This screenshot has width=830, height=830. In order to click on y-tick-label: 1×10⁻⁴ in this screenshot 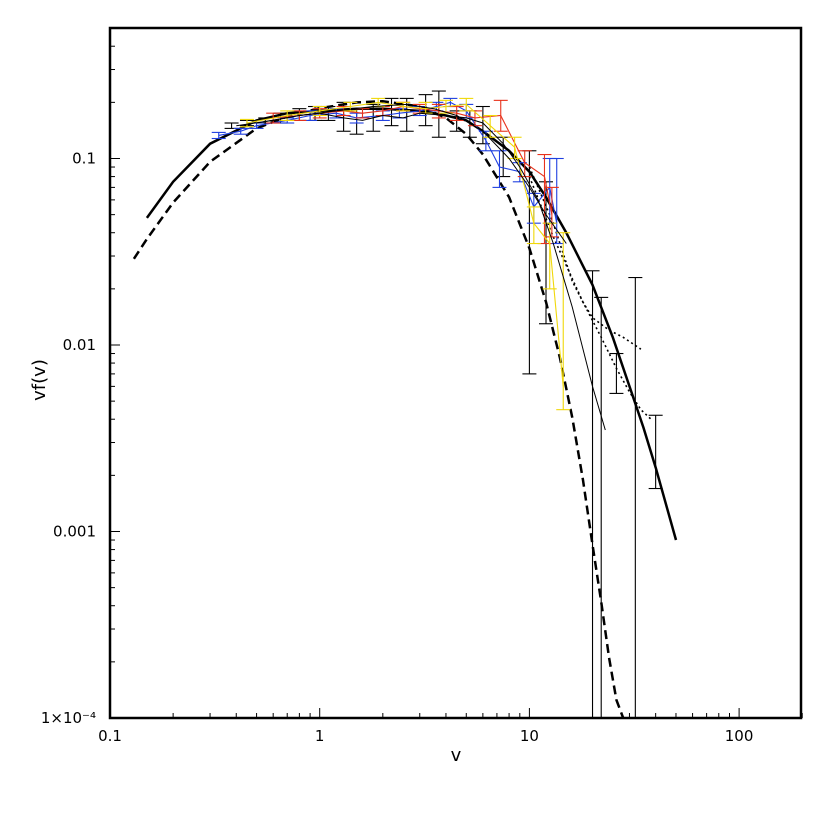, I will do `click(68, 718)`.